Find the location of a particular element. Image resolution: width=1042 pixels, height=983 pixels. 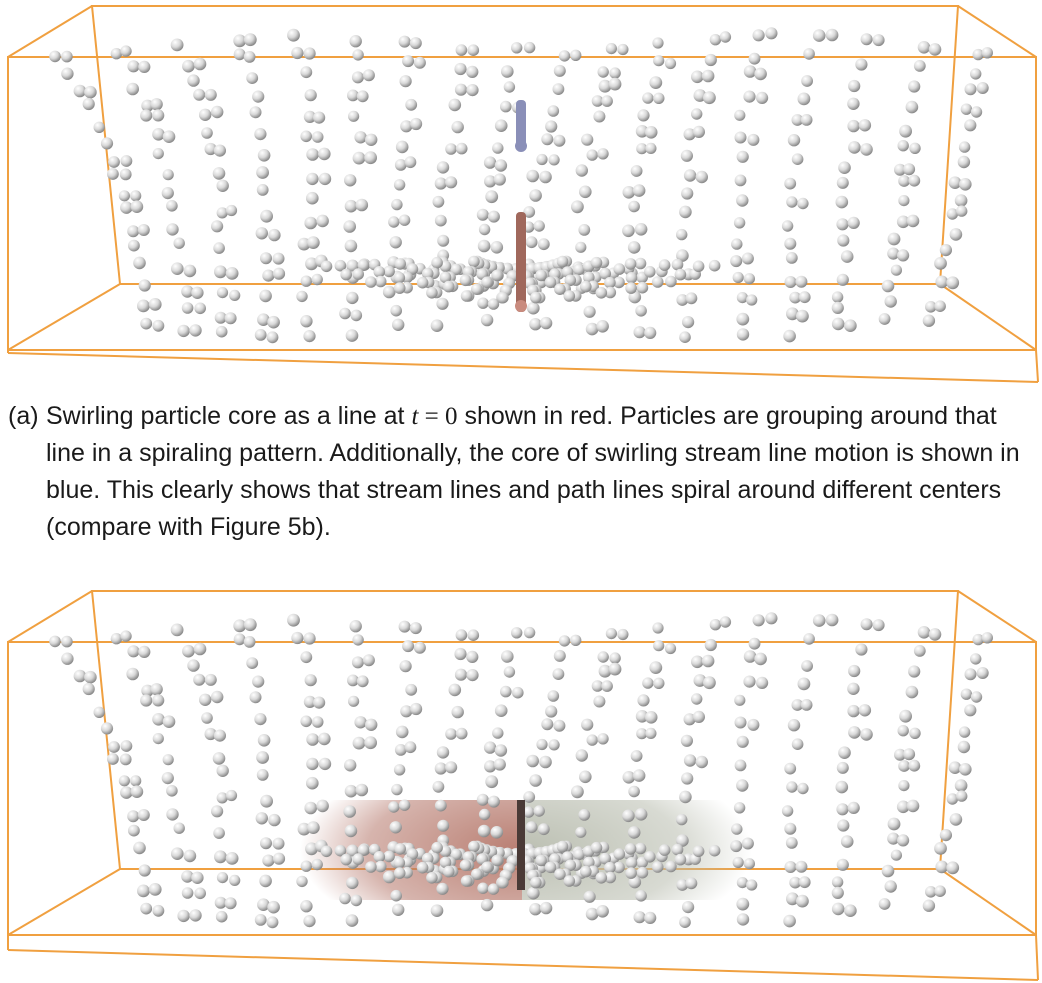

particle-core-red is located at coordinates (521, 262).